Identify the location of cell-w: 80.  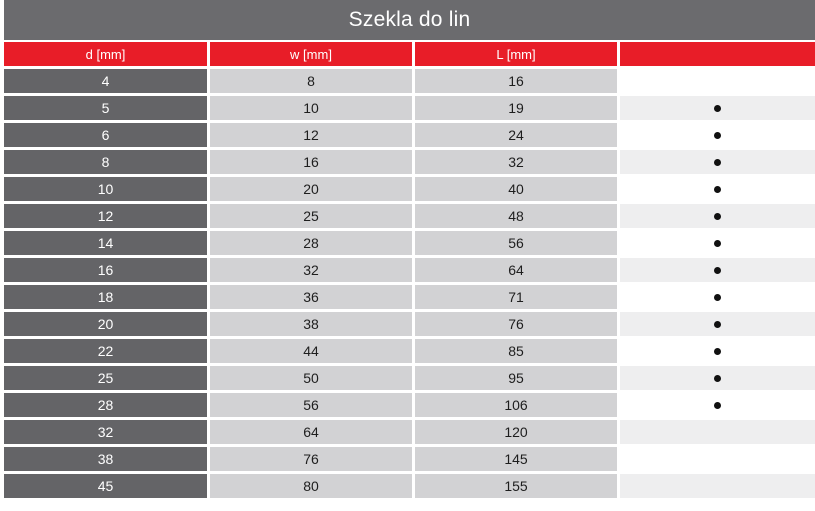
(311, 486).